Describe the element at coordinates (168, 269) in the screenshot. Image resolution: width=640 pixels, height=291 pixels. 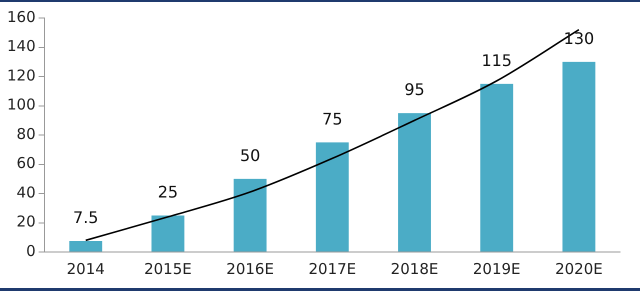
I see `x-tick-label: 2015E` at that location.